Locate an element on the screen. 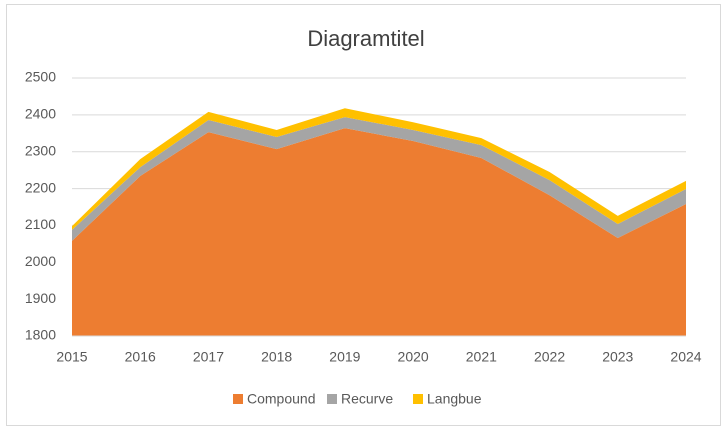 This screenshot has height=433, width=727. x-tick-label: 2024 is located at coordinates (685, 357).